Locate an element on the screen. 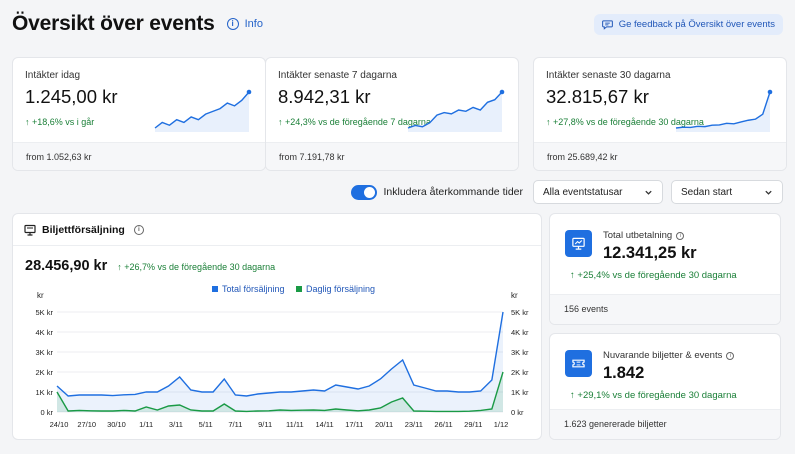  x-tick: 26/11 is located at coordinates (443, 424).